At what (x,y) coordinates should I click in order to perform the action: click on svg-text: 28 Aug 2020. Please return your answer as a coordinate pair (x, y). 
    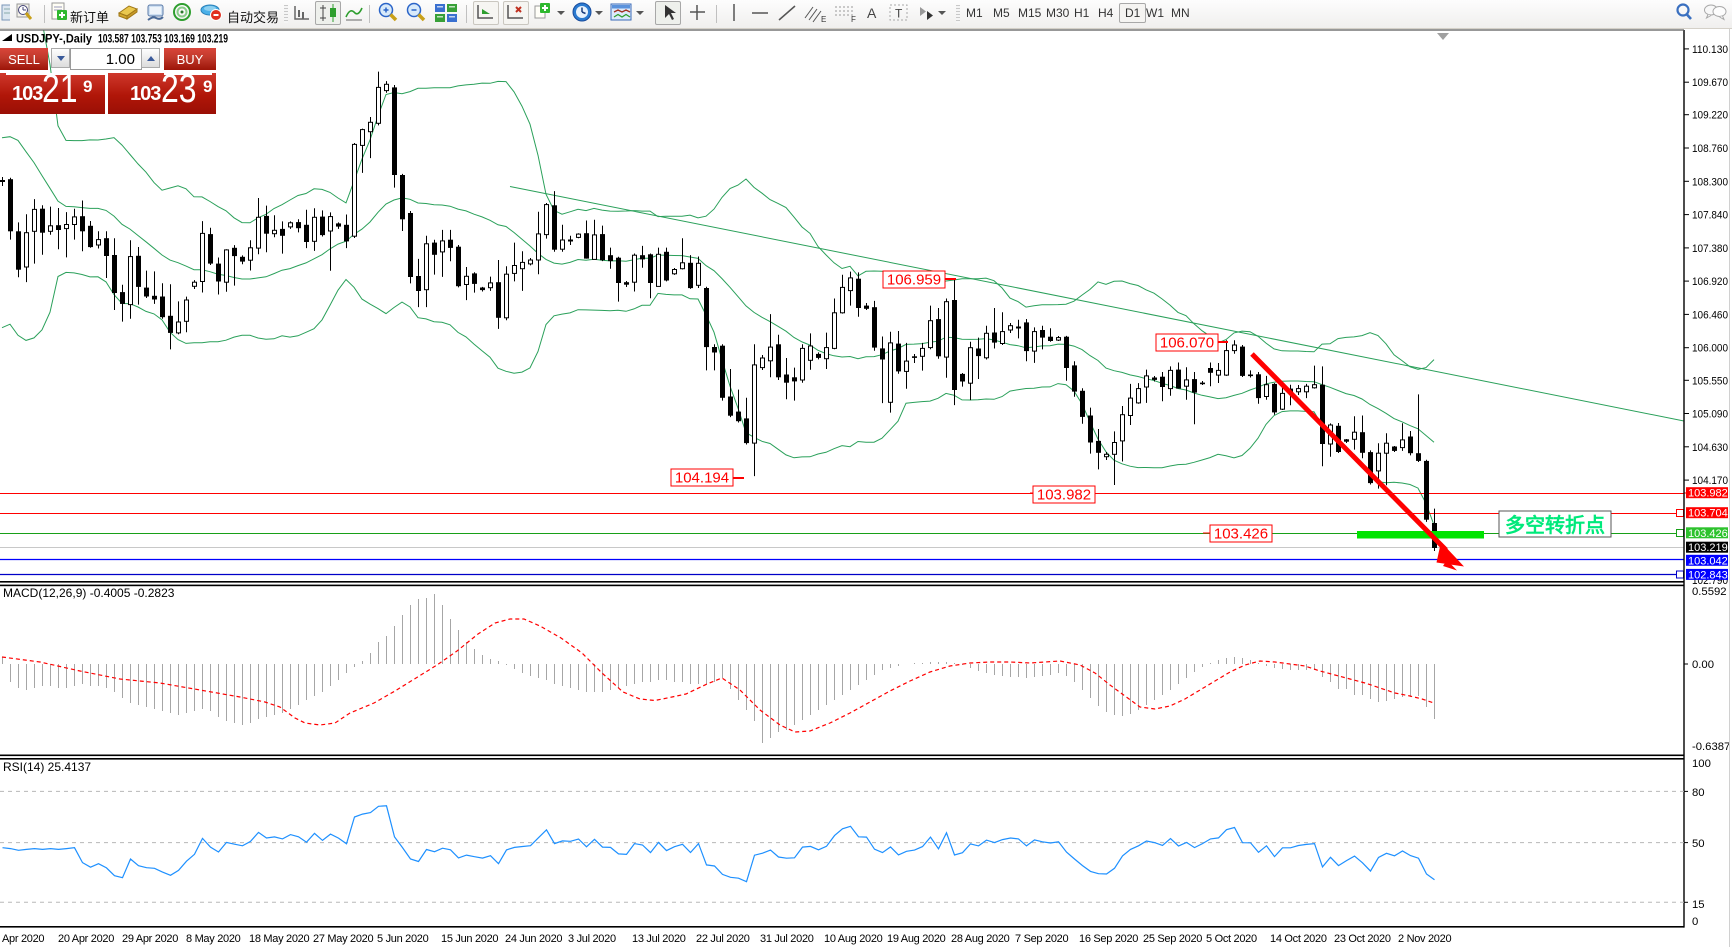
    Looking at the image, I should click on (980, 939).